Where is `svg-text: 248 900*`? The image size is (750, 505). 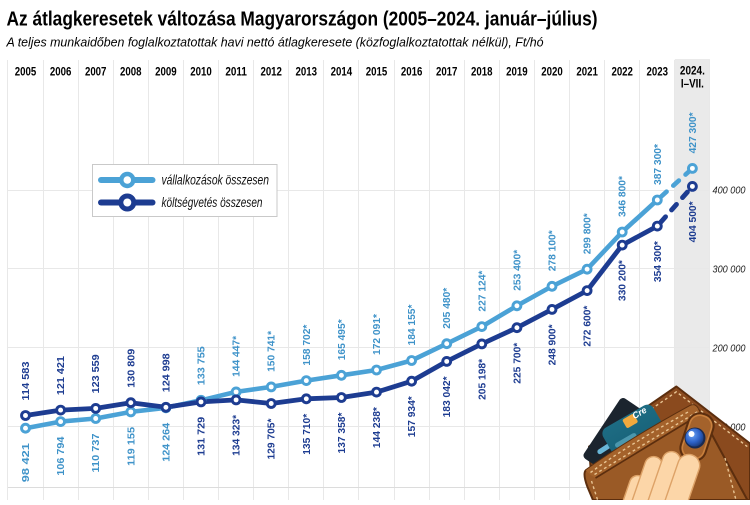 svg-text: 248 900* is located at coordinates (553, 344).